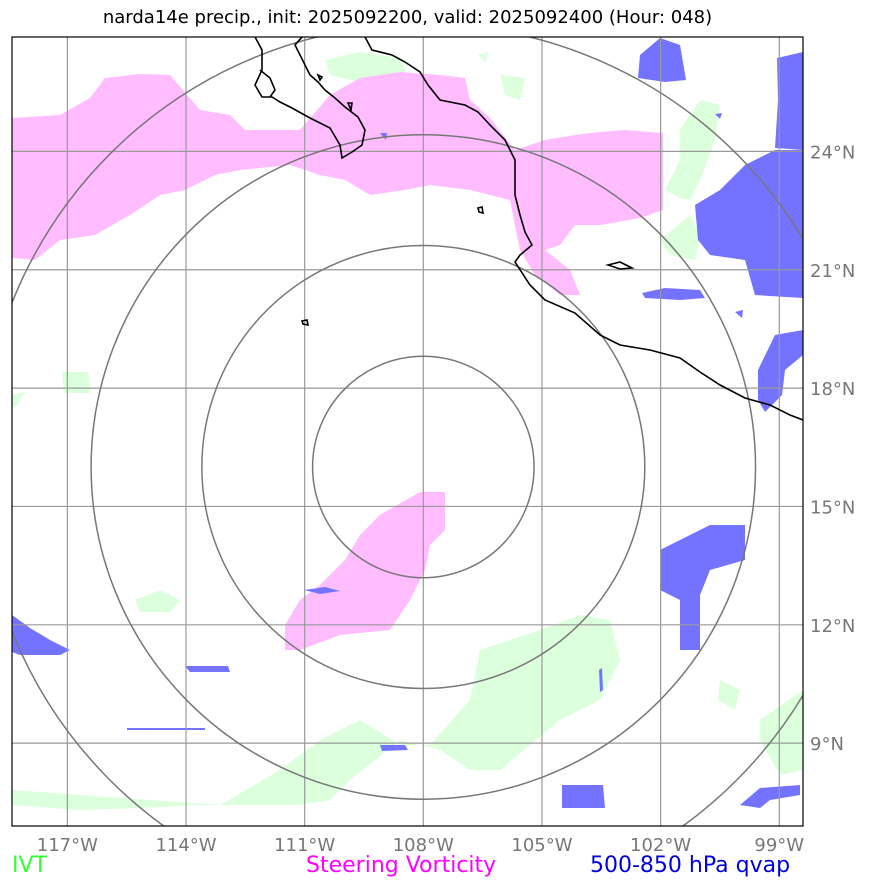  What do you see at coordinates (423, 845) in the screenshot?
I see `lon-tick-label: 108°W` at bounding box center [423, 845].